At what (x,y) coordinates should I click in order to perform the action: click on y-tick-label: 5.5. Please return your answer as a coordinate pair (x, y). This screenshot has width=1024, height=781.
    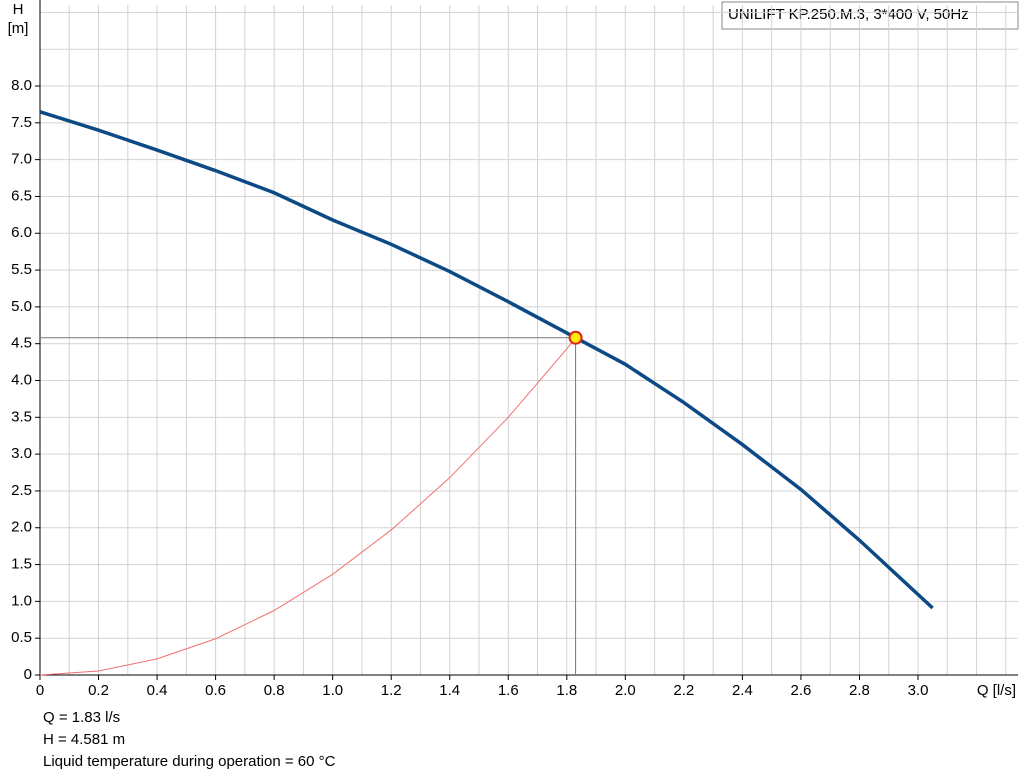
    Looking at the image, I should click on (21, 269).